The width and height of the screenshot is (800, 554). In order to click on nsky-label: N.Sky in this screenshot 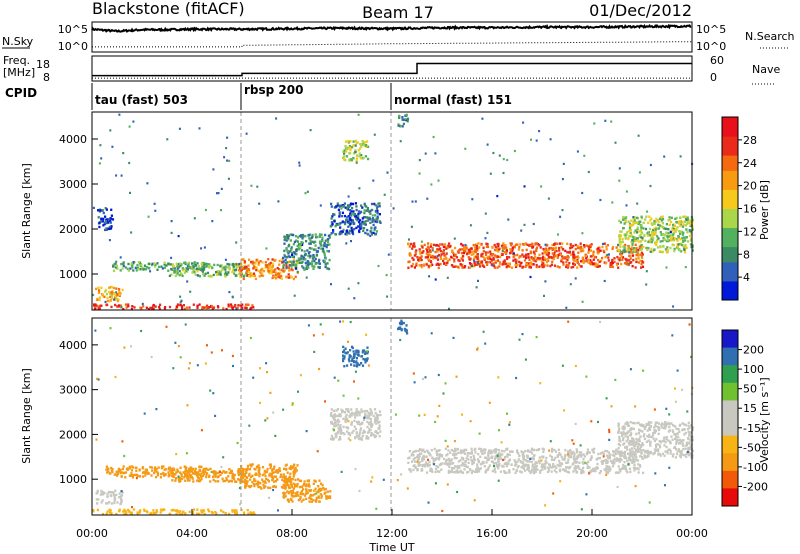, I will do `click(18, 41)`.